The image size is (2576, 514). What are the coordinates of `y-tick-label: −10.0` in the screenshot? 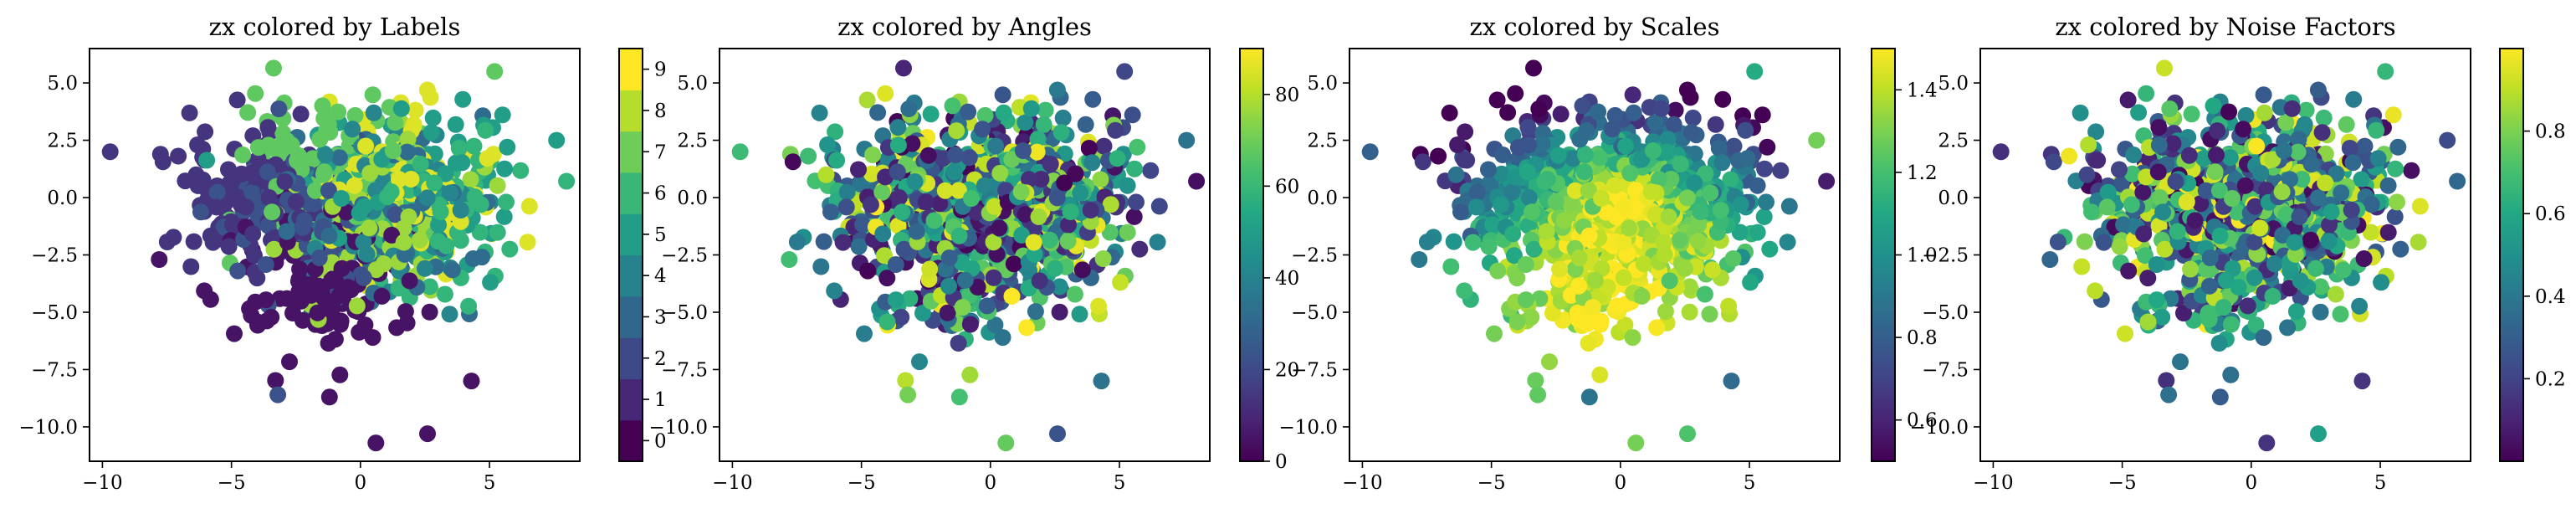 It's located at (49, 428).